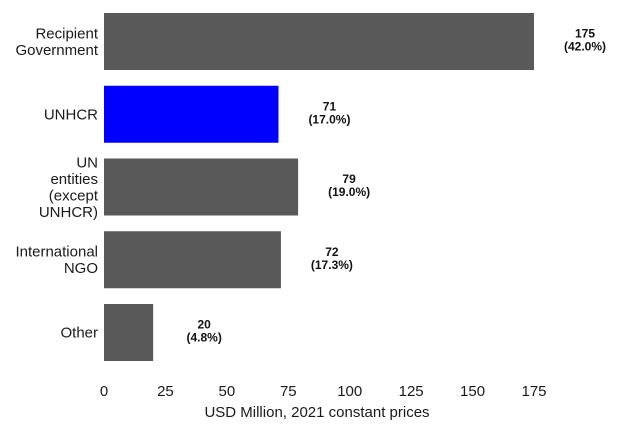  Describe the element at coordinates (87, 162) in the screenshot. I see `category-label-line: UN` at that location.